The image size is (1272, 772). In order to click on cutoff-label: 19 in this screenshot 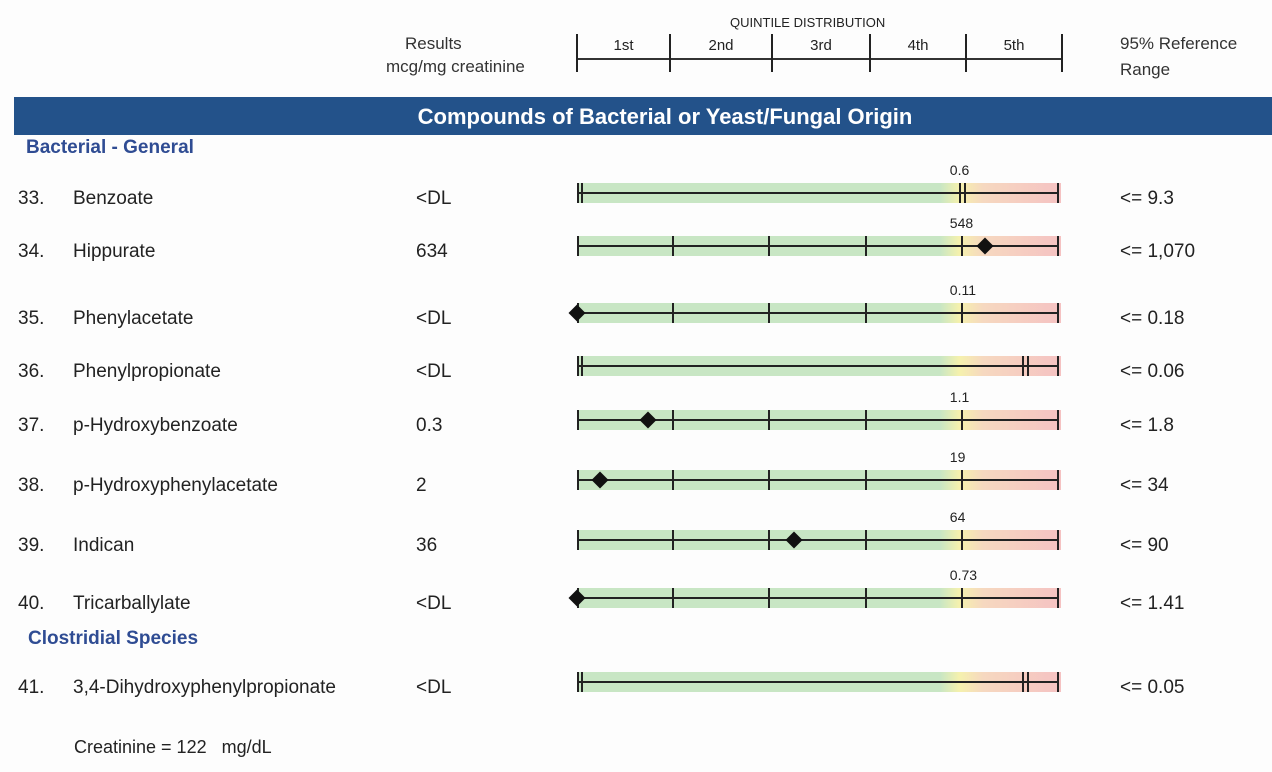, I will do `click(957, 457)`.